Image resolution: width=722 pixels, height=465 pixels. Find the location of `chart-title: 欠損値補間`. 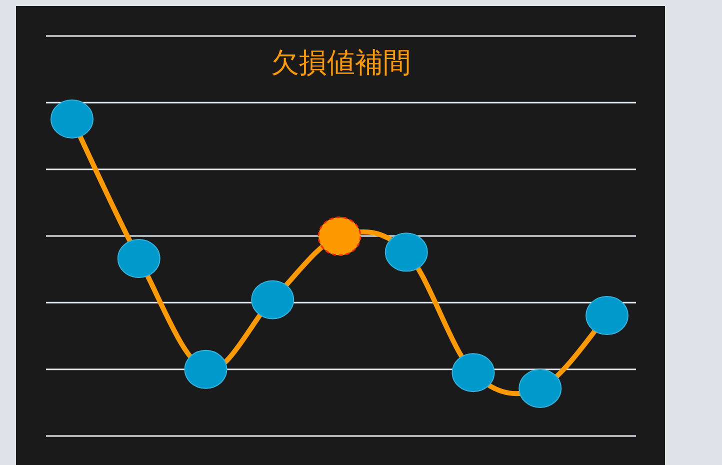

chart-title: 欠損値補間 is located at coordinates (341, 62).